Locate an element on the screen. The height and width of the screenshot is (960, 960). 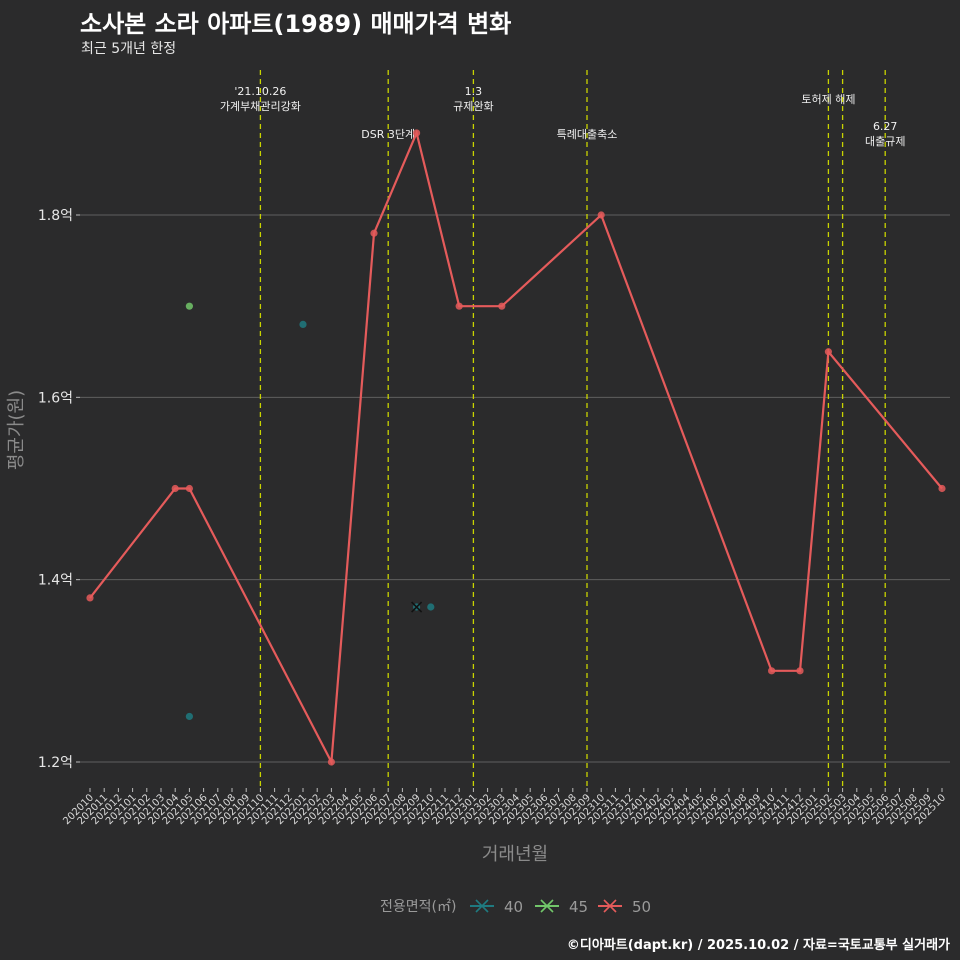
event-label: 대출규제 is located at coordinates (885, 141).